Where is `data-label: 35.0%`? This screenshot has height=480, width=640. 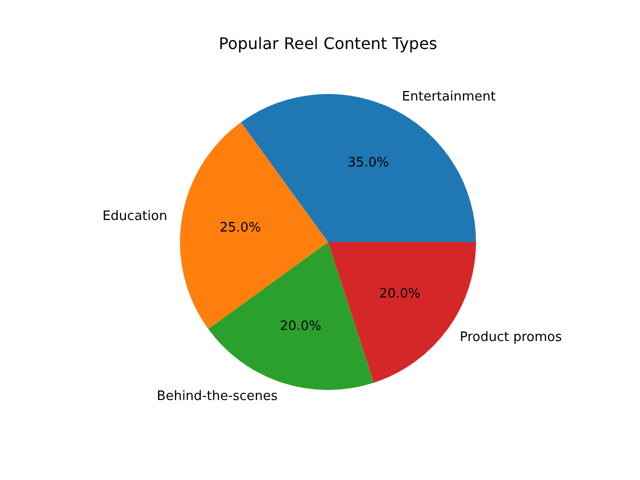 data-label: 35.0% is located at coordinates (368, 162).